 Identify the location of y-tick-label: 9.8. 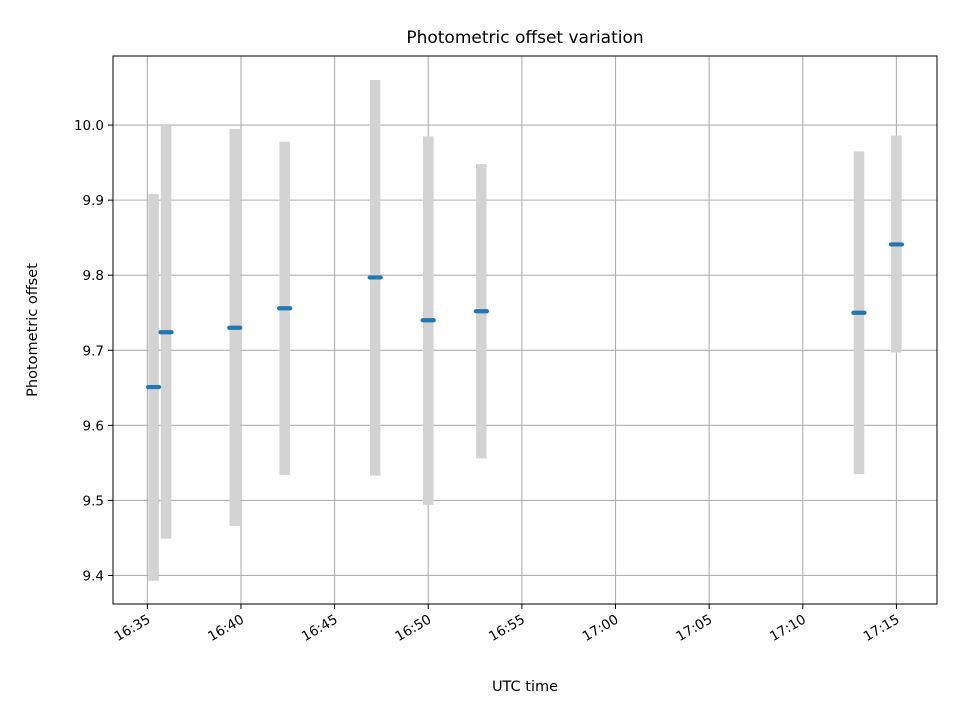
(93, 276).